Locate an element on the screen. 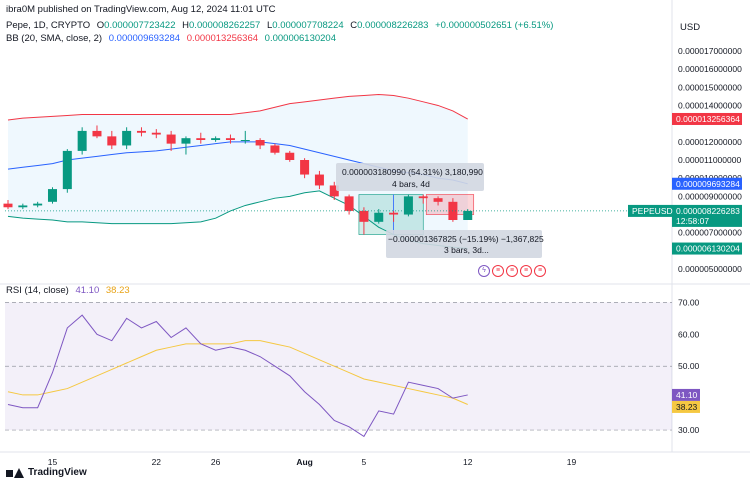  rsi-tick-label: 70.00 is located at coordinates (689, 302).